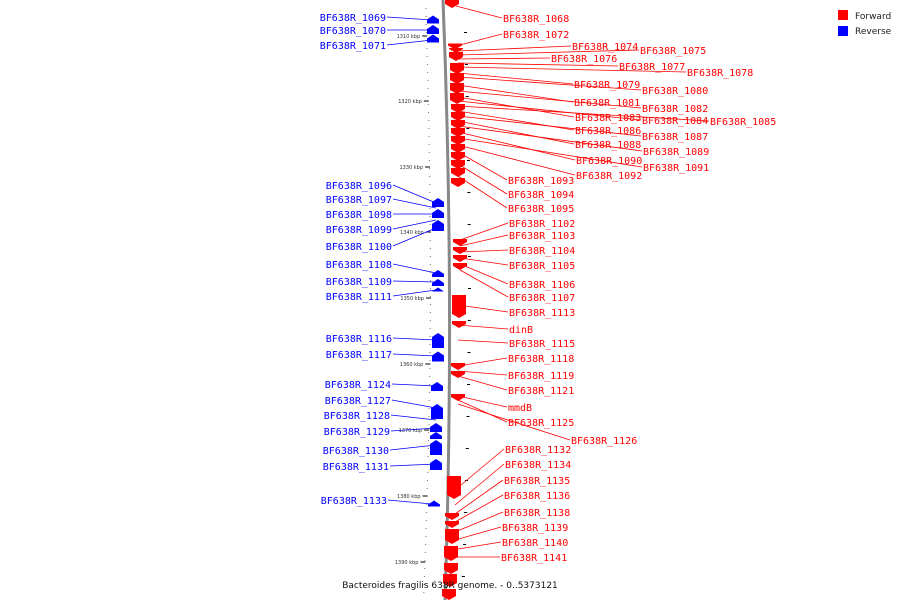  What do you see at coordinates (675, 109) in the screenshot?
I see `forward-gene-label: BF638R_1082` at bounding box center [675, 109].